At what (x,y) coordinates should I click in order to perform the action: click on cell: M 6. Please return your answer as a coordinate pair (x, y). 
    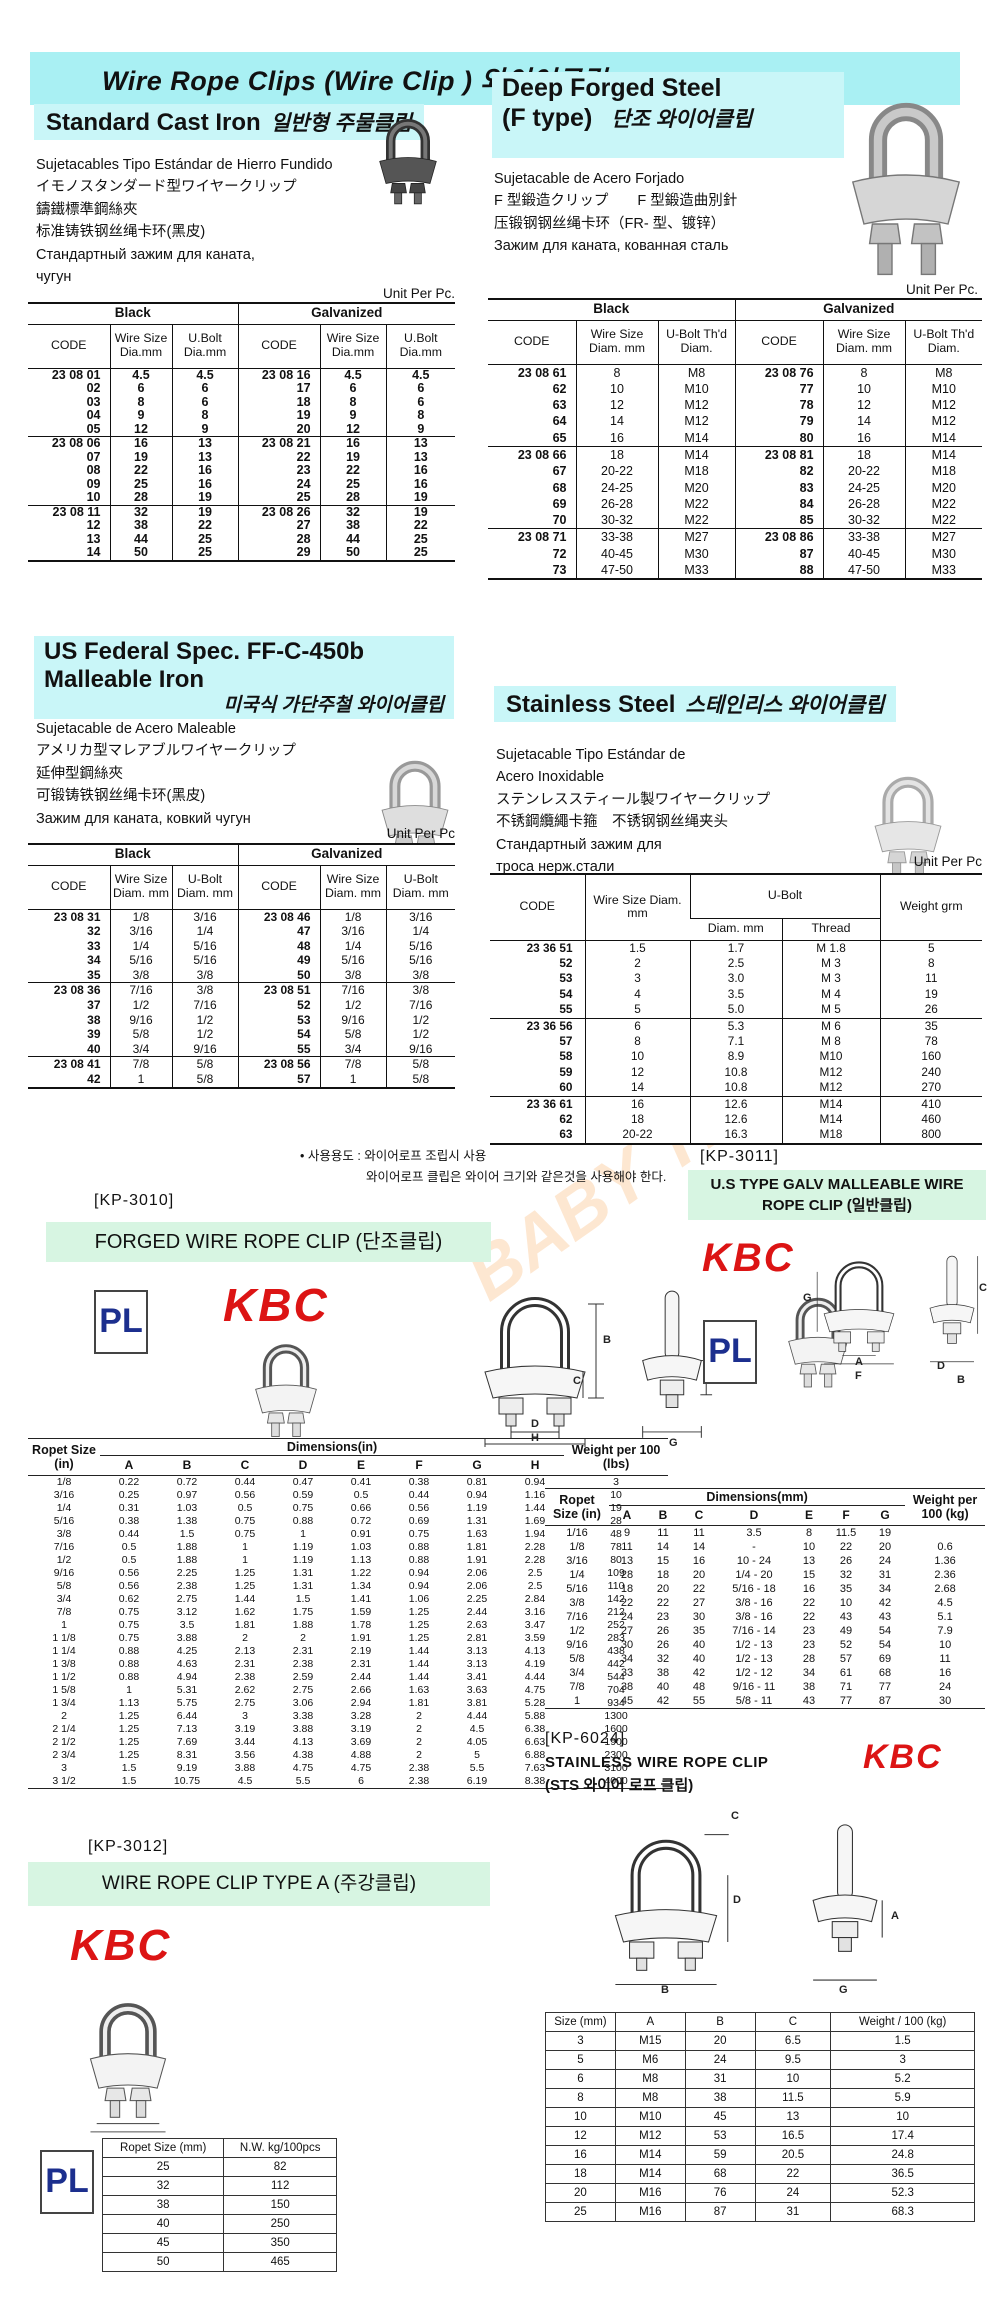
    Looking at the image, I should click on (831, 1025).